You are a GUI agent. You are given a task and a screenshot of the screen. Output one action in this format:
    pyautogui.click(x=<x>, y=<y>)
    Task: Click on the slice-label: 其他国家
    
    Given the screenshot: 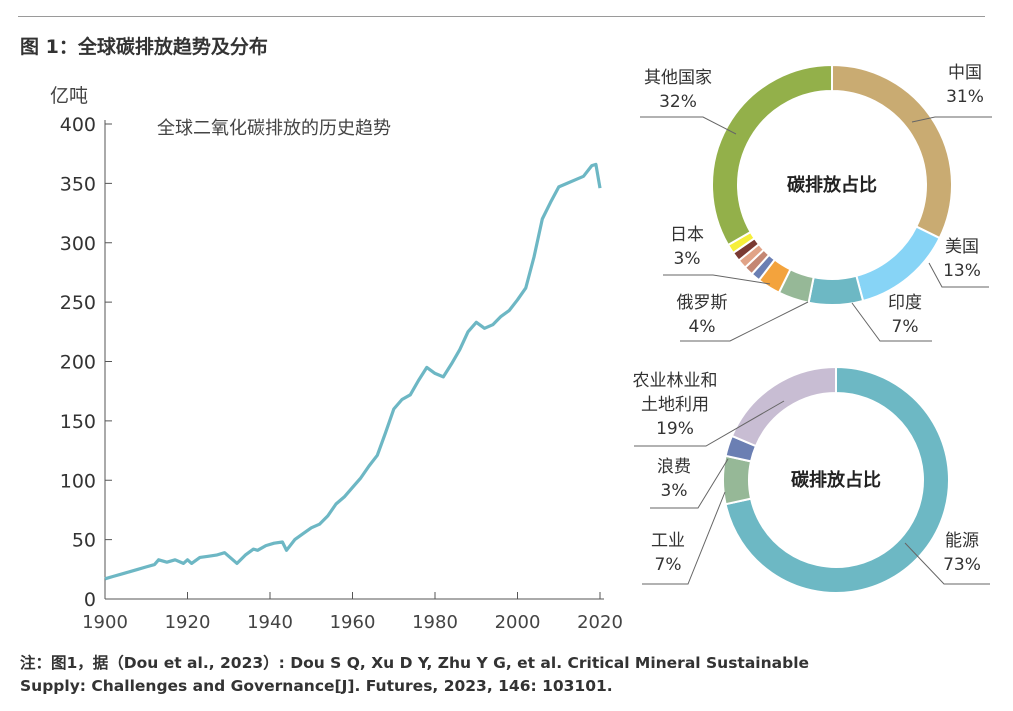 What is the action you would take?
    pyautogui.click(x=678, y=78)
    